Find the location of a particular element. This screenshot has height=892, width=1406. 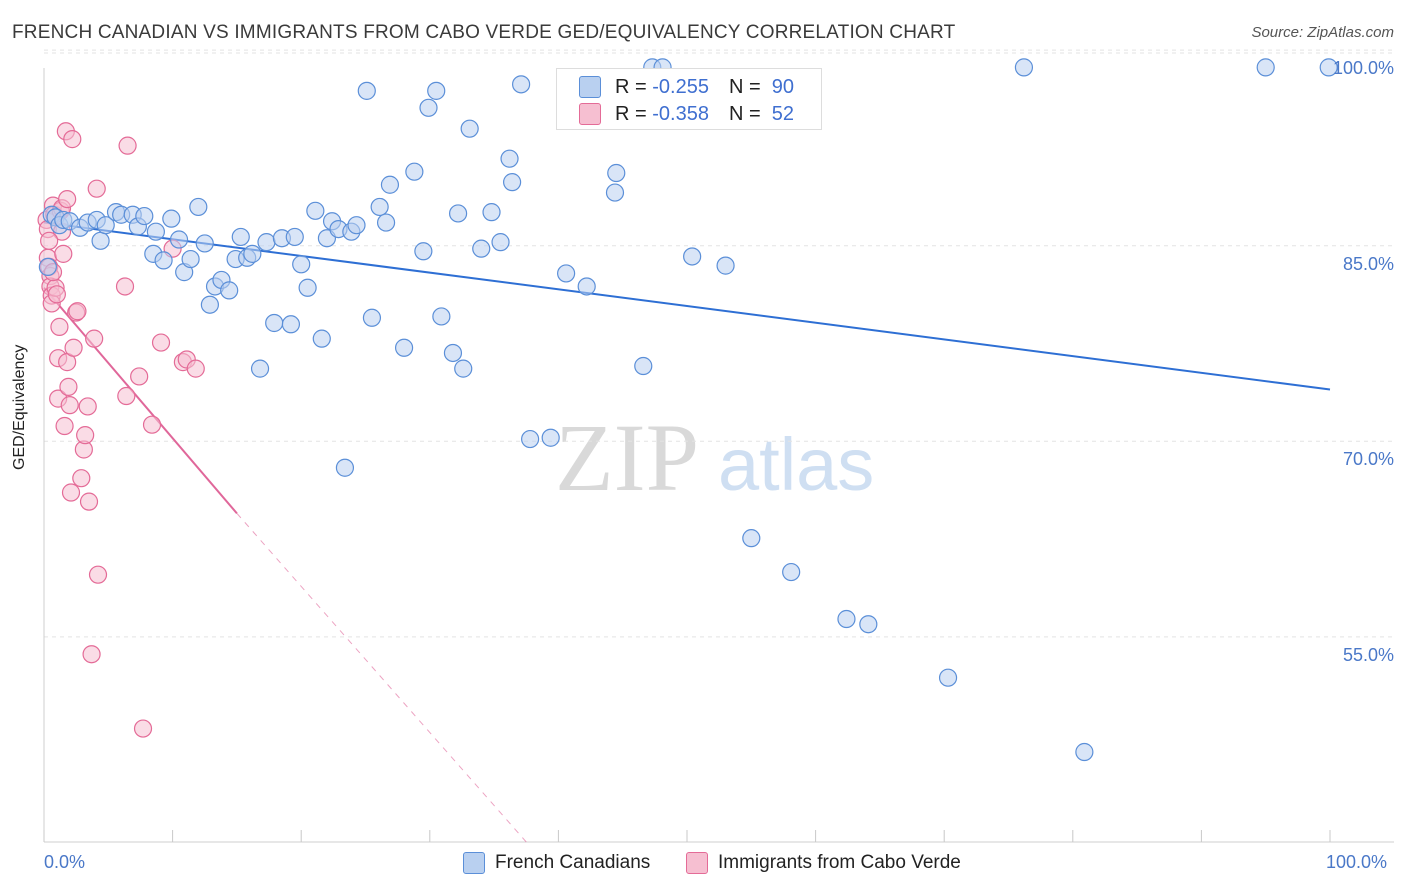

legend-item-french-canadians: French Canadians is located at coordinates (556, 863).